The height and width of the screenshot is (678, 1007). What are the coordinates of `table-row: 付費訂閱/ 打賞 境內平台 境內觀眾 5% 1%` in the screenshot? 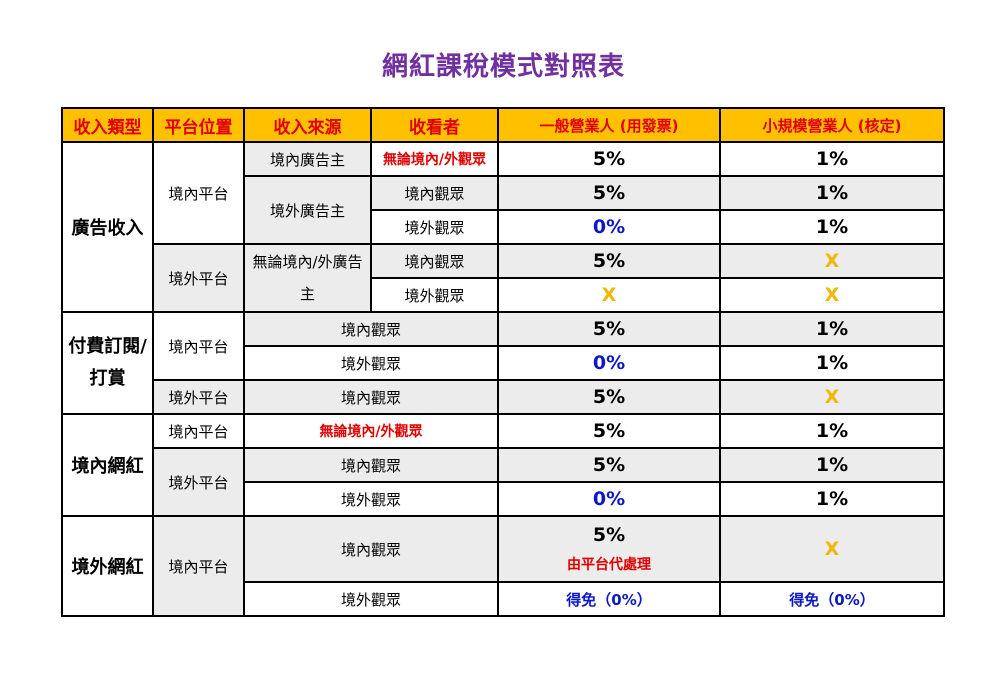 It's located at (503, 363).